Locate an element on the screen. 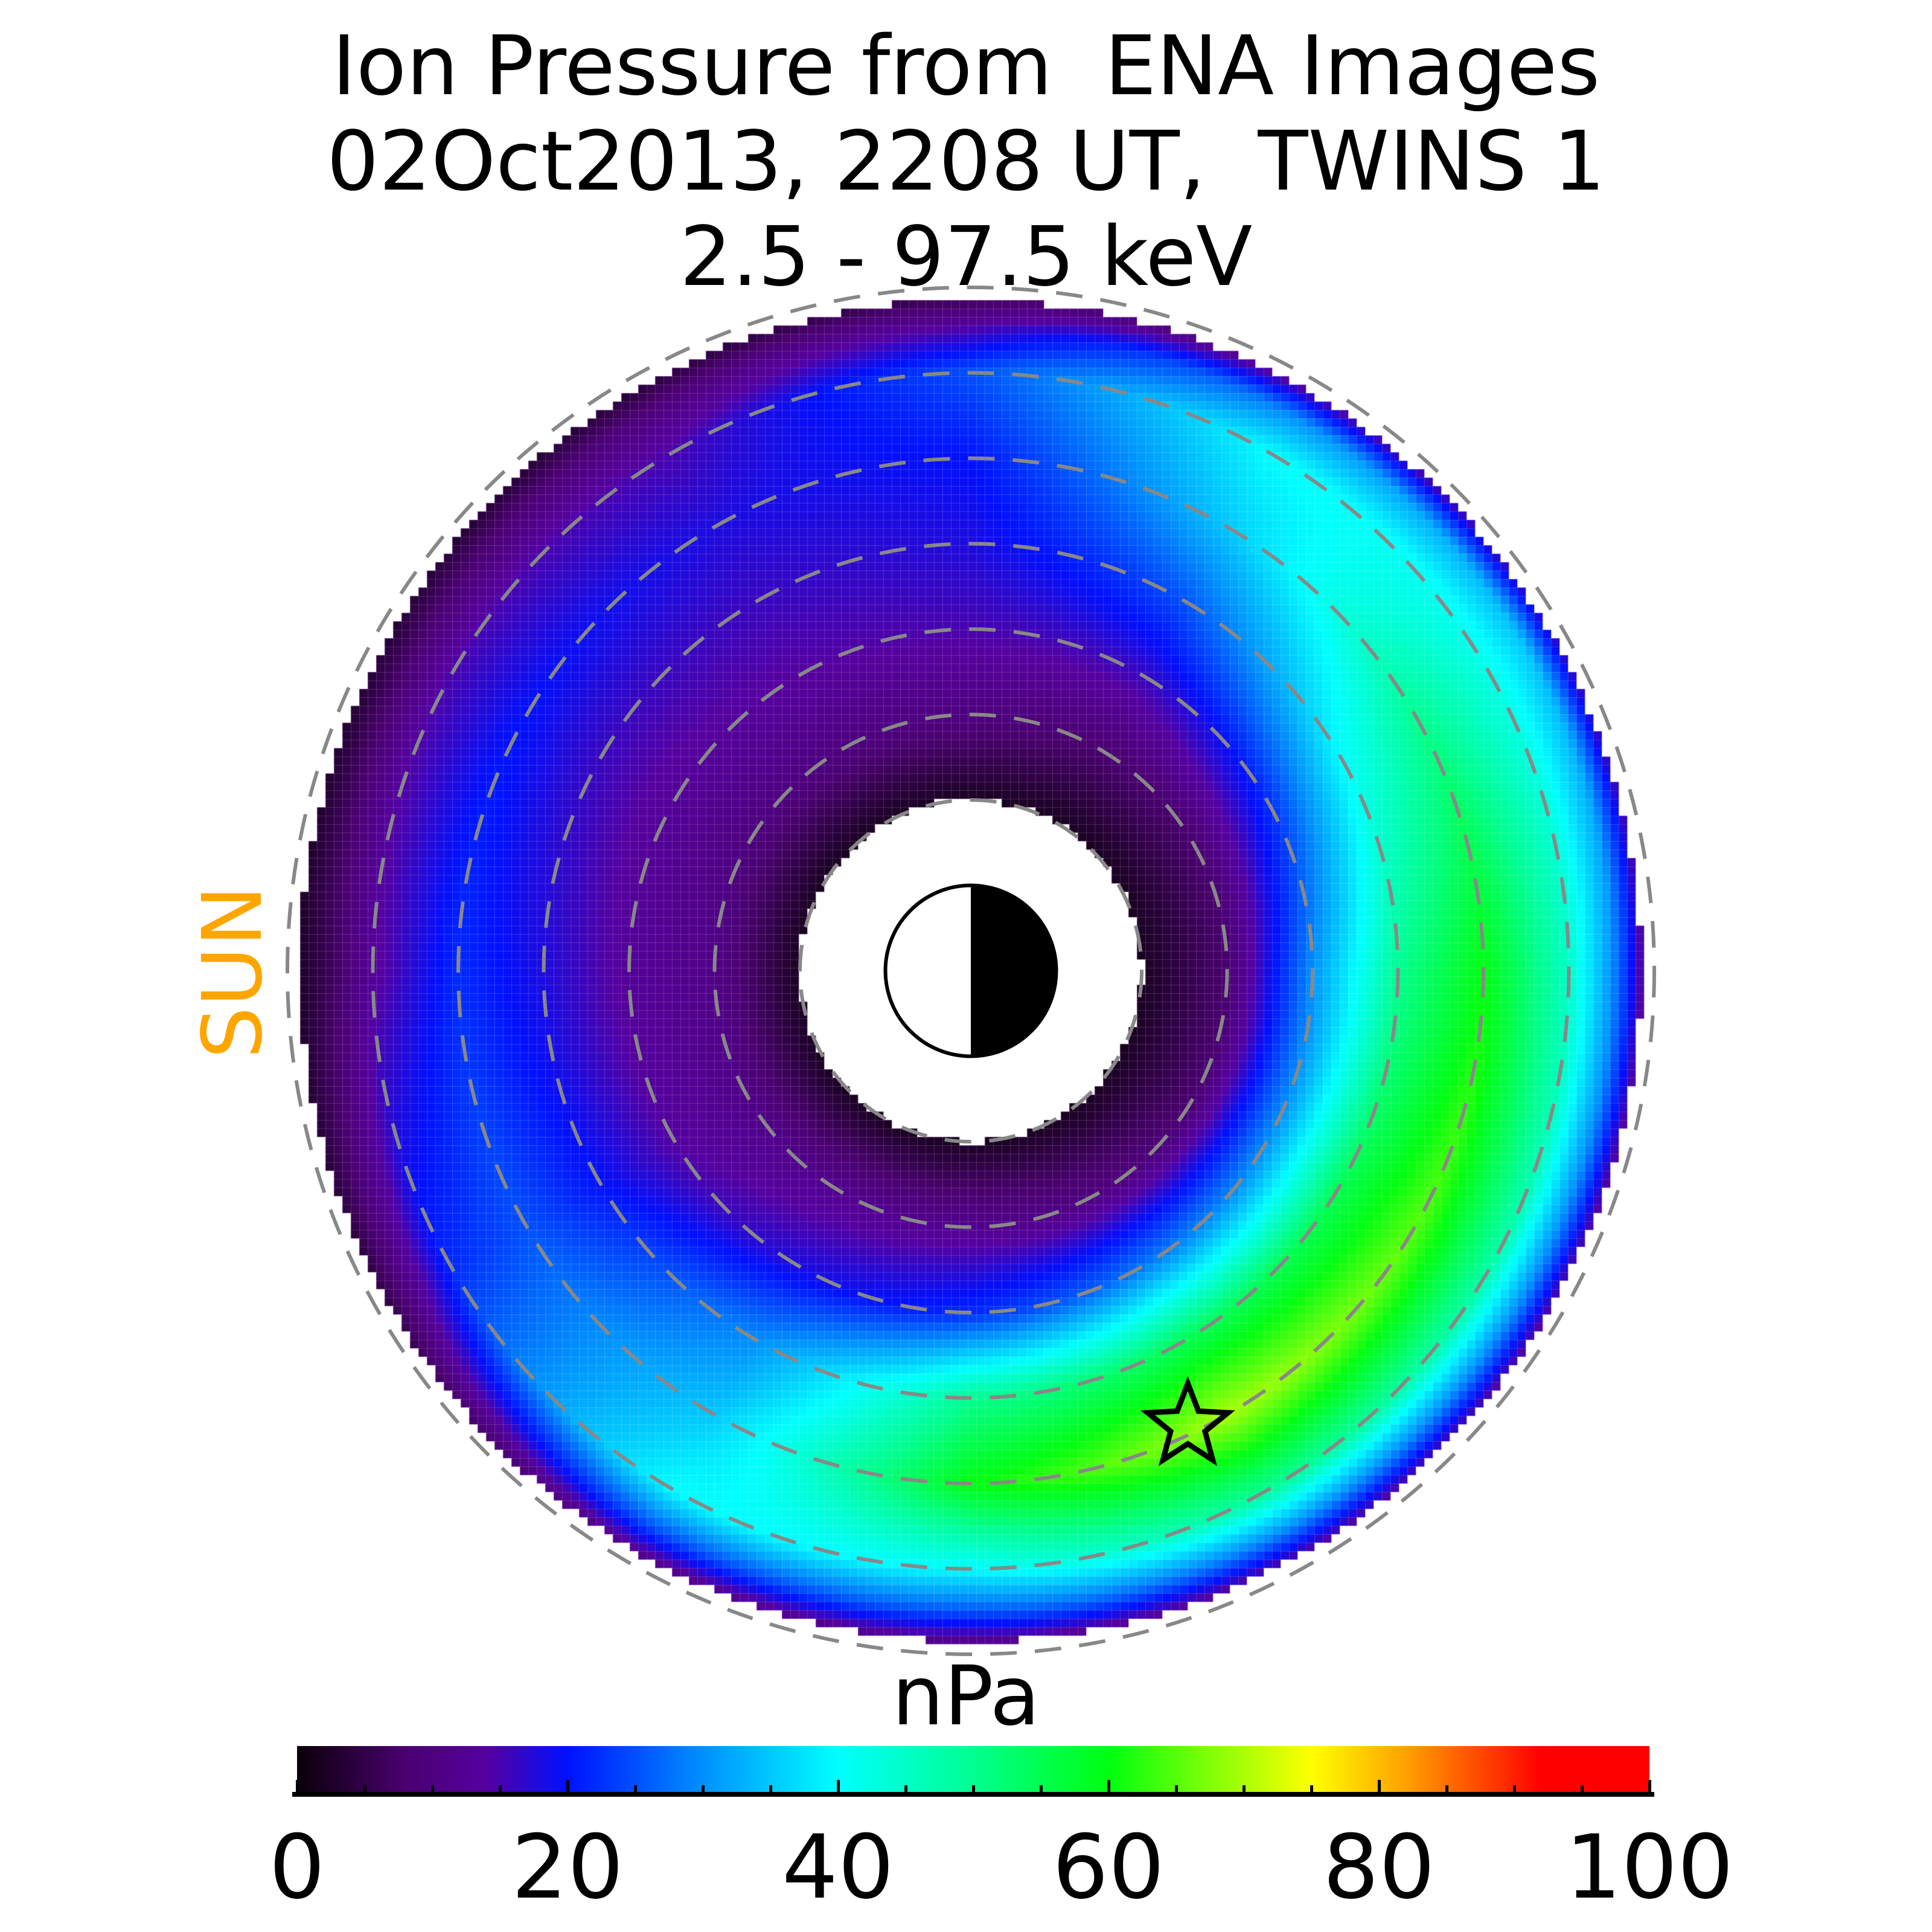 The image size is (1932, 1932). colorbar-tick-label: 60 is located at coordinates (1108, 1867).